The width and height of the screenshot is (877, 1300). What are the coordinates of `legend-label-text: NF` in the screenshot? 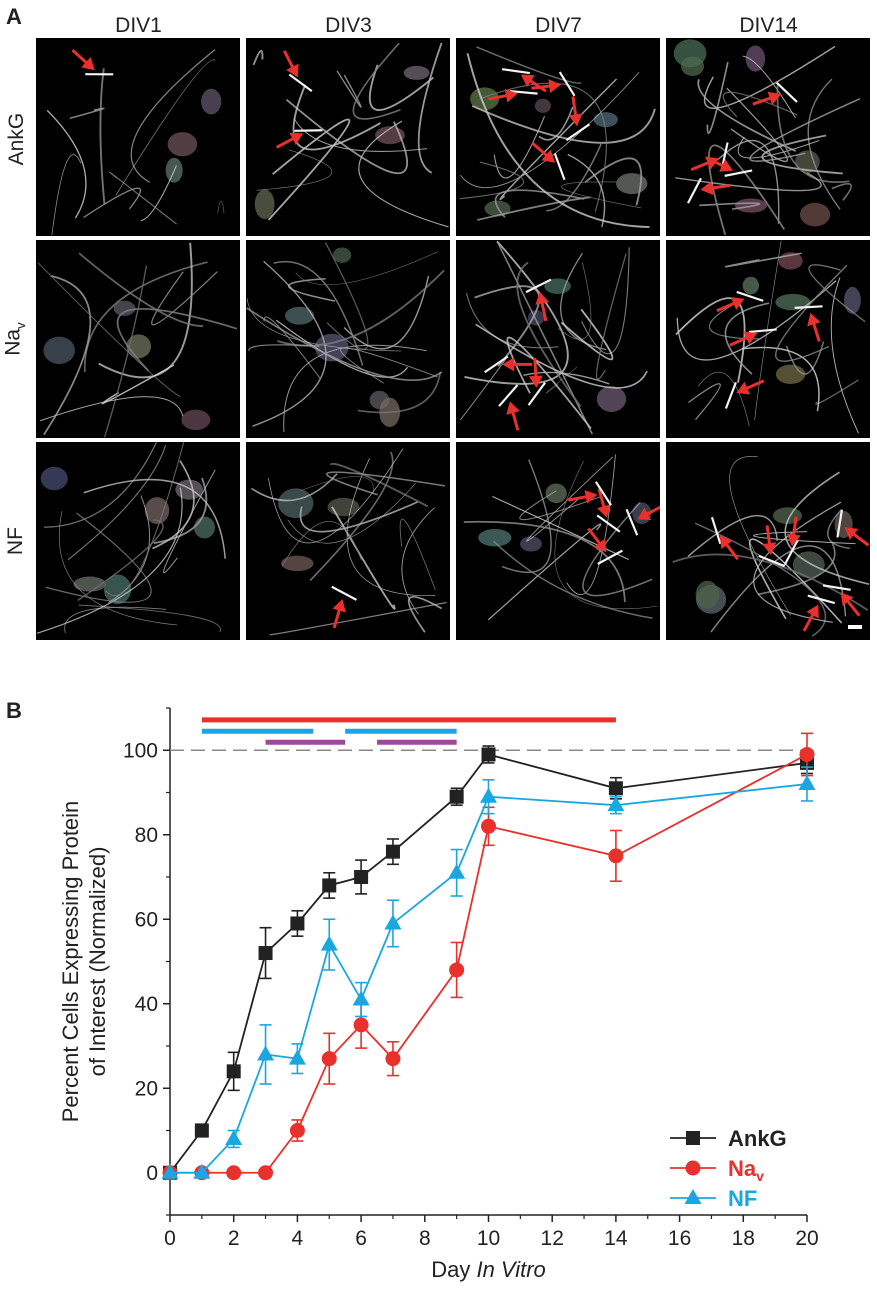 It's located at (742, 1198).